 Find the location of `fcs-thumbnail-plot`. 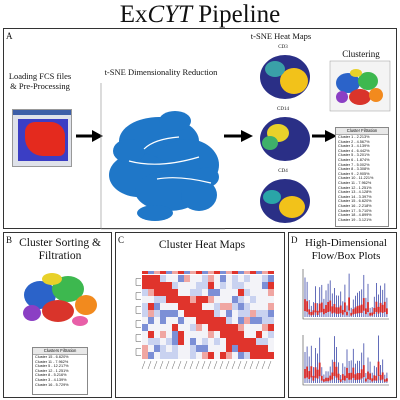

fcs-thumbnail-plot is located at coordinates (43, 140).